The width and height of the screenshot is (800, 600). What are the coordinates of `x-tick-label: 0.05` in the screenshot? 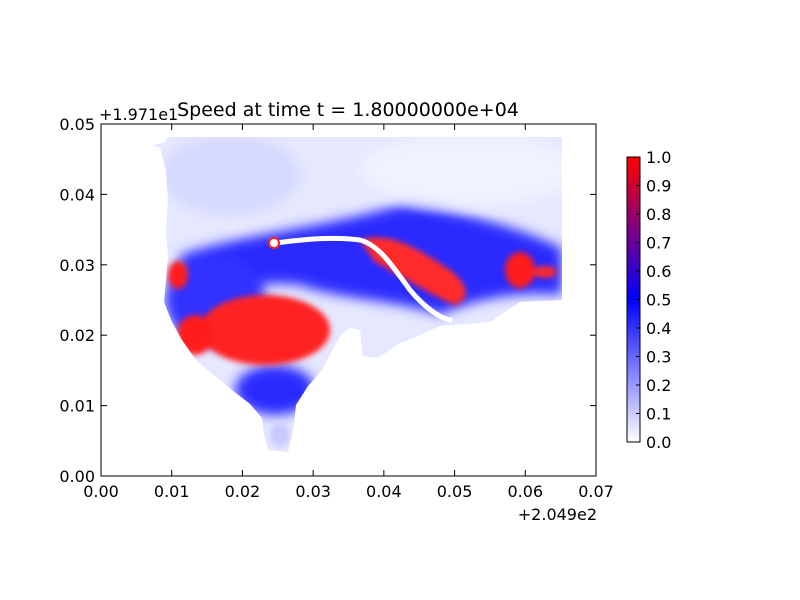 It's located at (455, 491).